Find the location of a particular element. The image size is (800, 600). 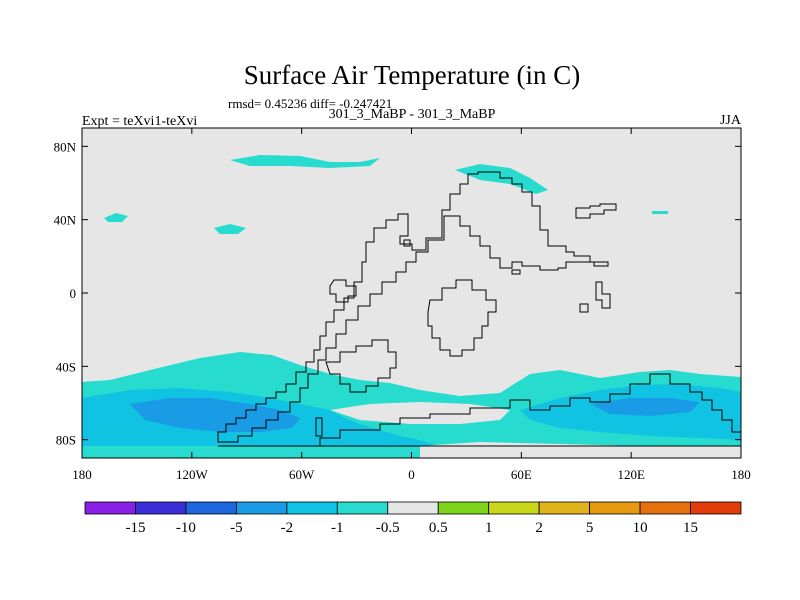

contour-minus-2-southeast is located at coordinates (645, 407).